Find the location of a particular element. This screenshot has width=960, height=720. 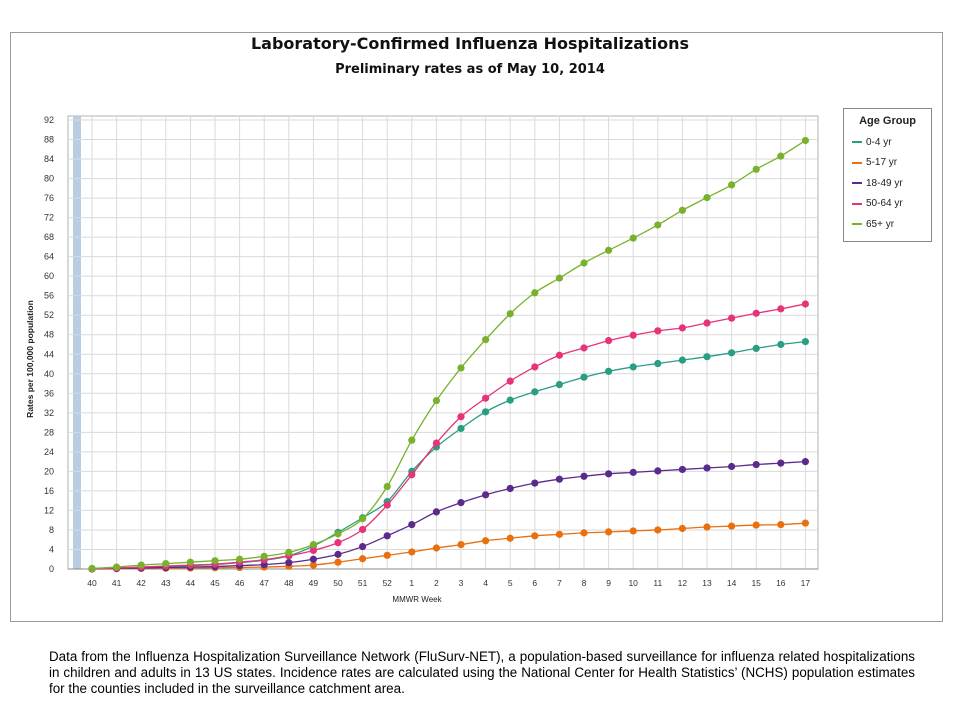

x-tick-label: 5 is located at coordinates (510, 583).